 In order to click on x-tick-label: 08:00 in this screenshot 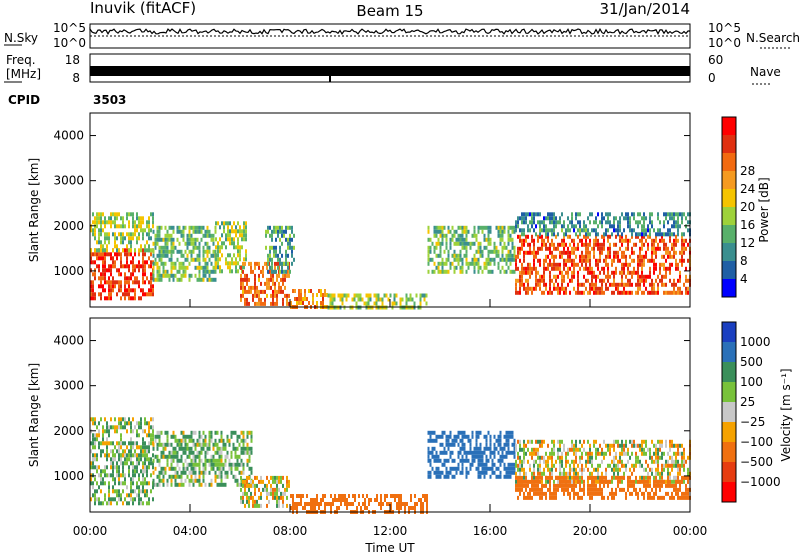, I will do `click(290, 531)`.